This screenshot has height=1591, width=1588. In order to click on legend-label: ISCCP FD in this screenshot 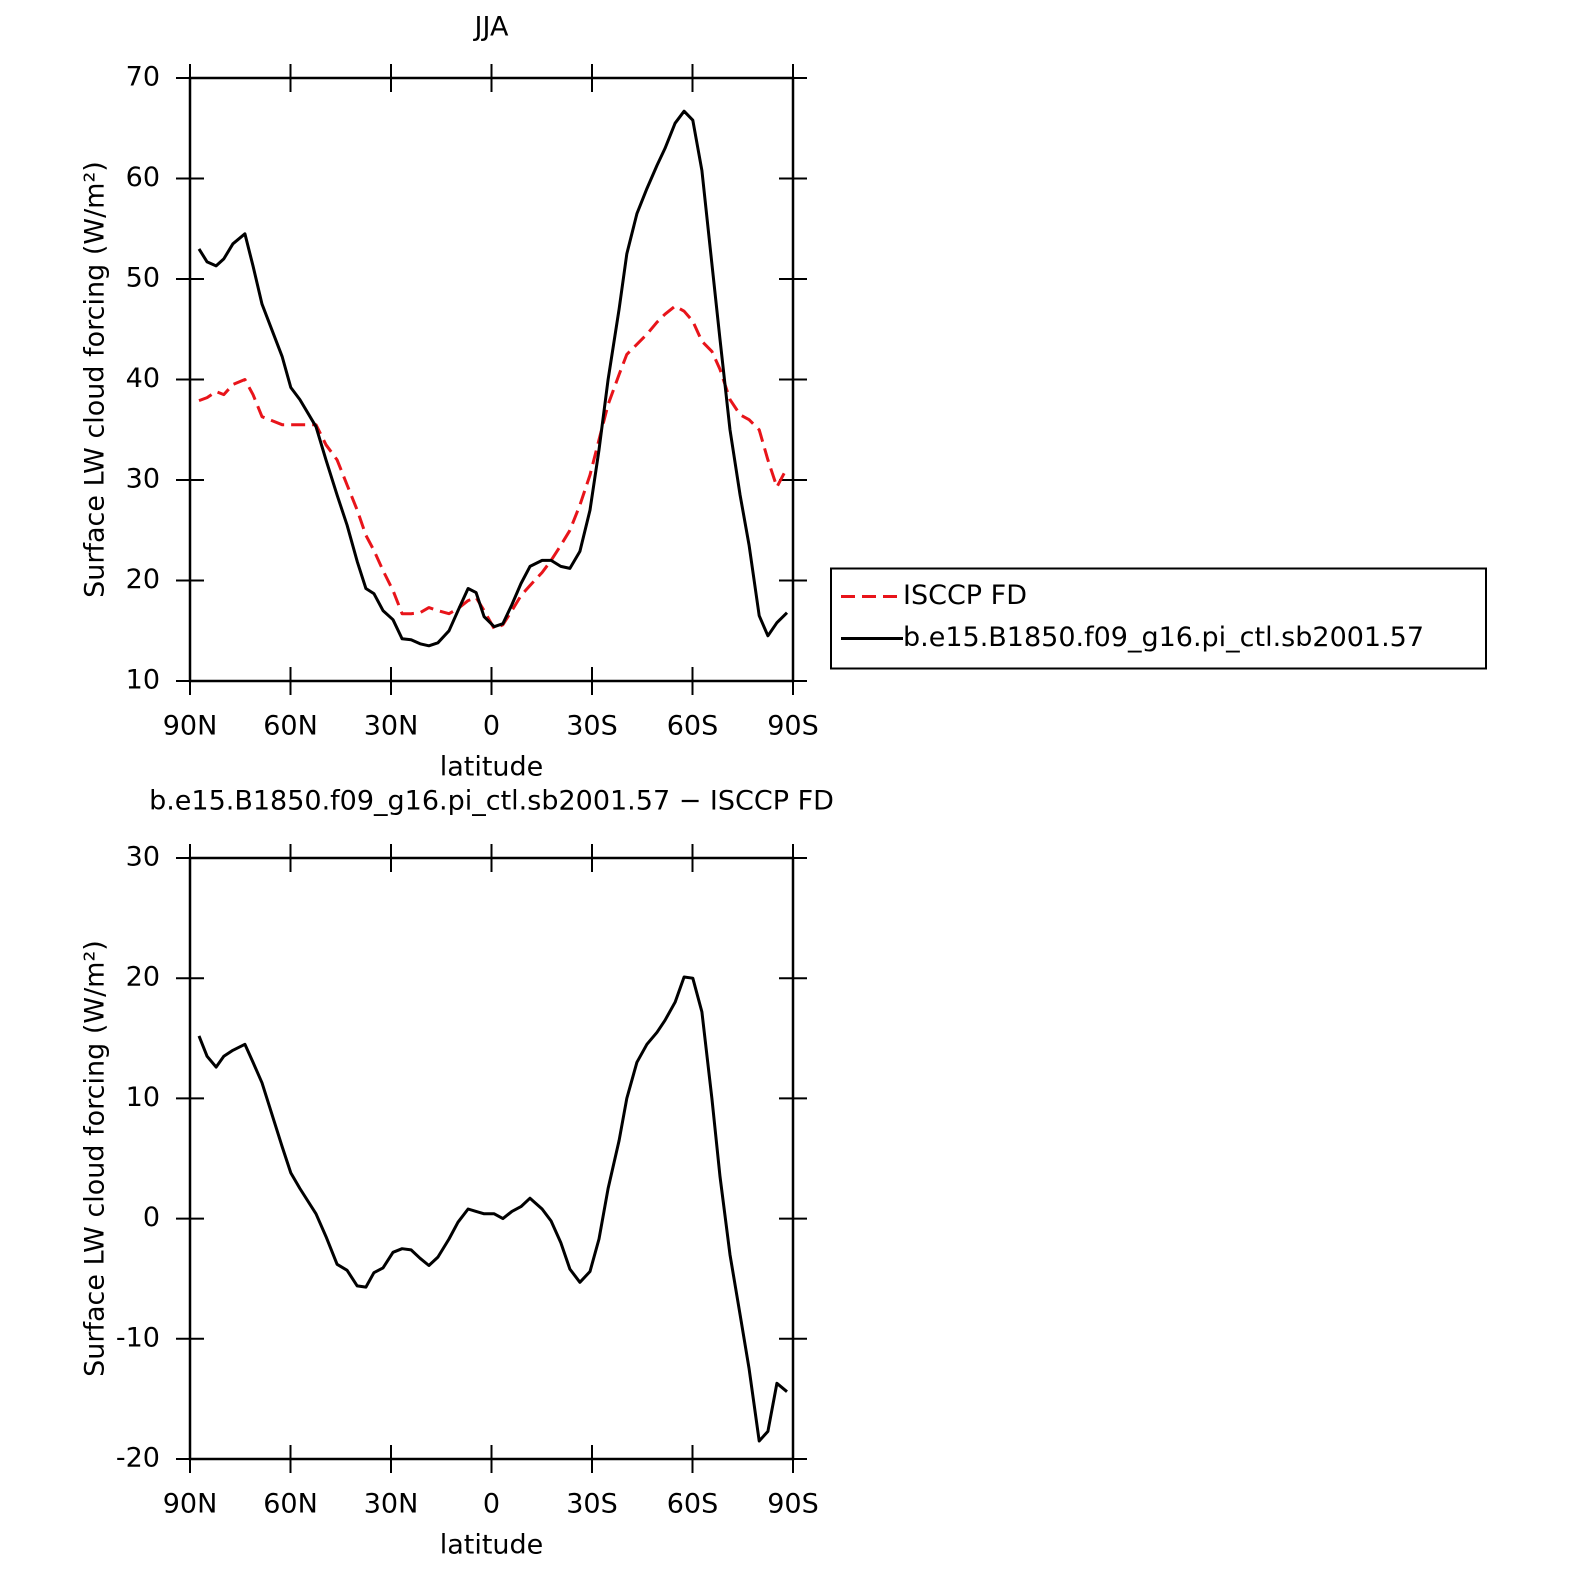, I will do `click(965, 595)`.